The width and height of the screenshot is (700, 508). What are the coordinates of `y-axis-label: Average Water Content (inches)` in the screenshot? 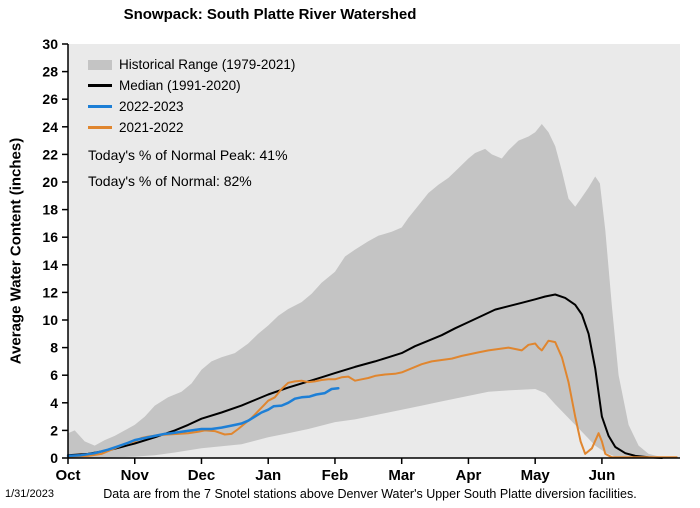 It's located at (16, 251).